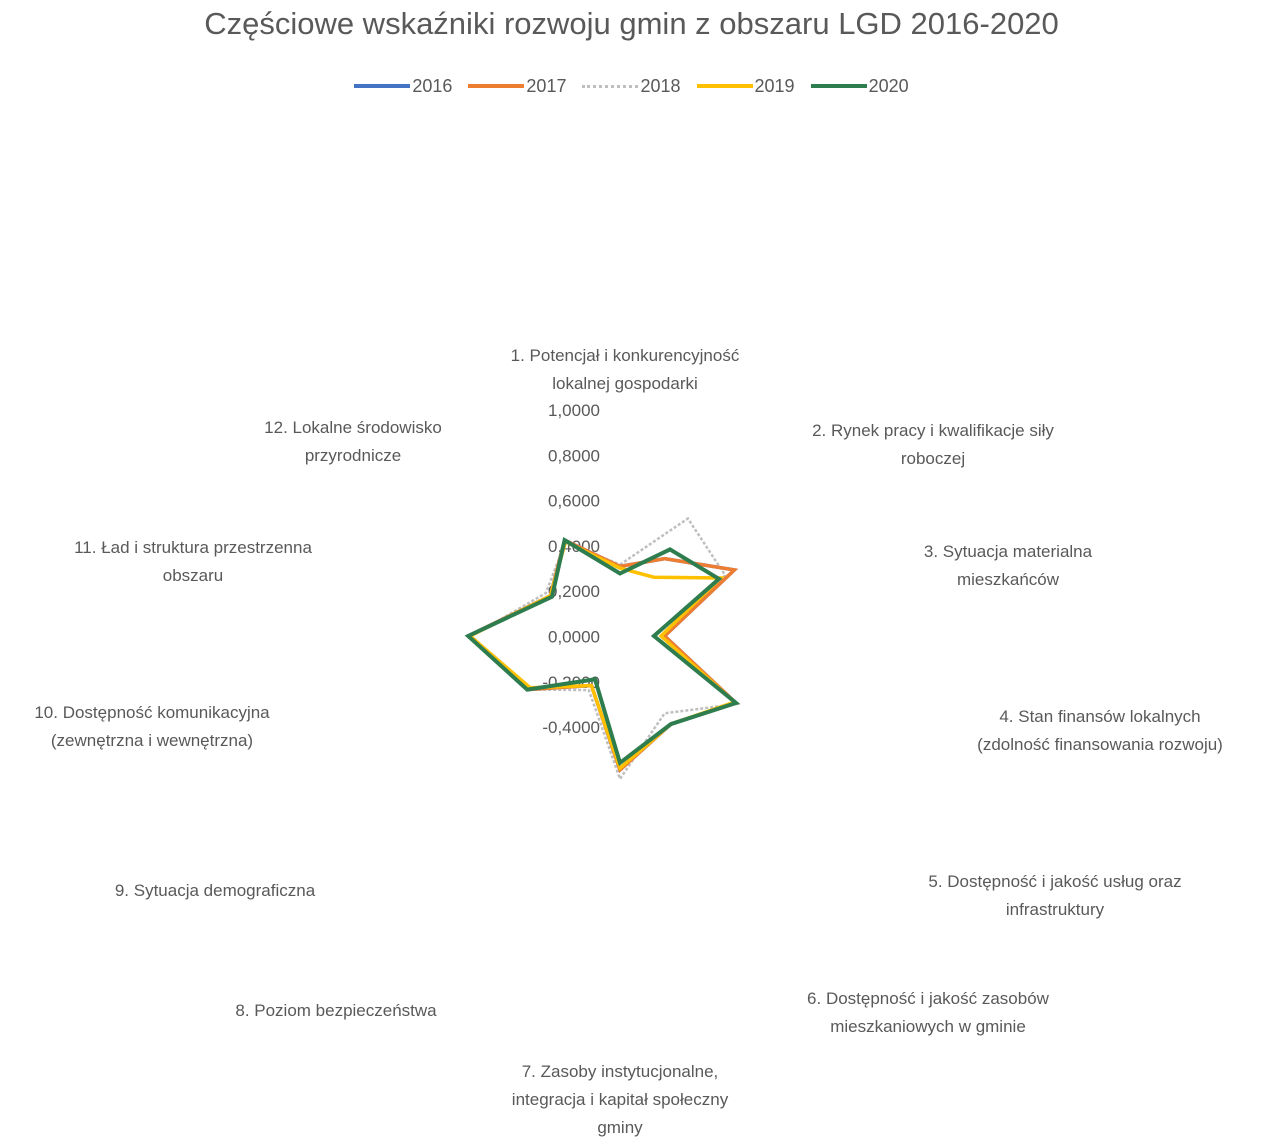  I want to click on legend-item-2020: 2020, so click(859, 86).